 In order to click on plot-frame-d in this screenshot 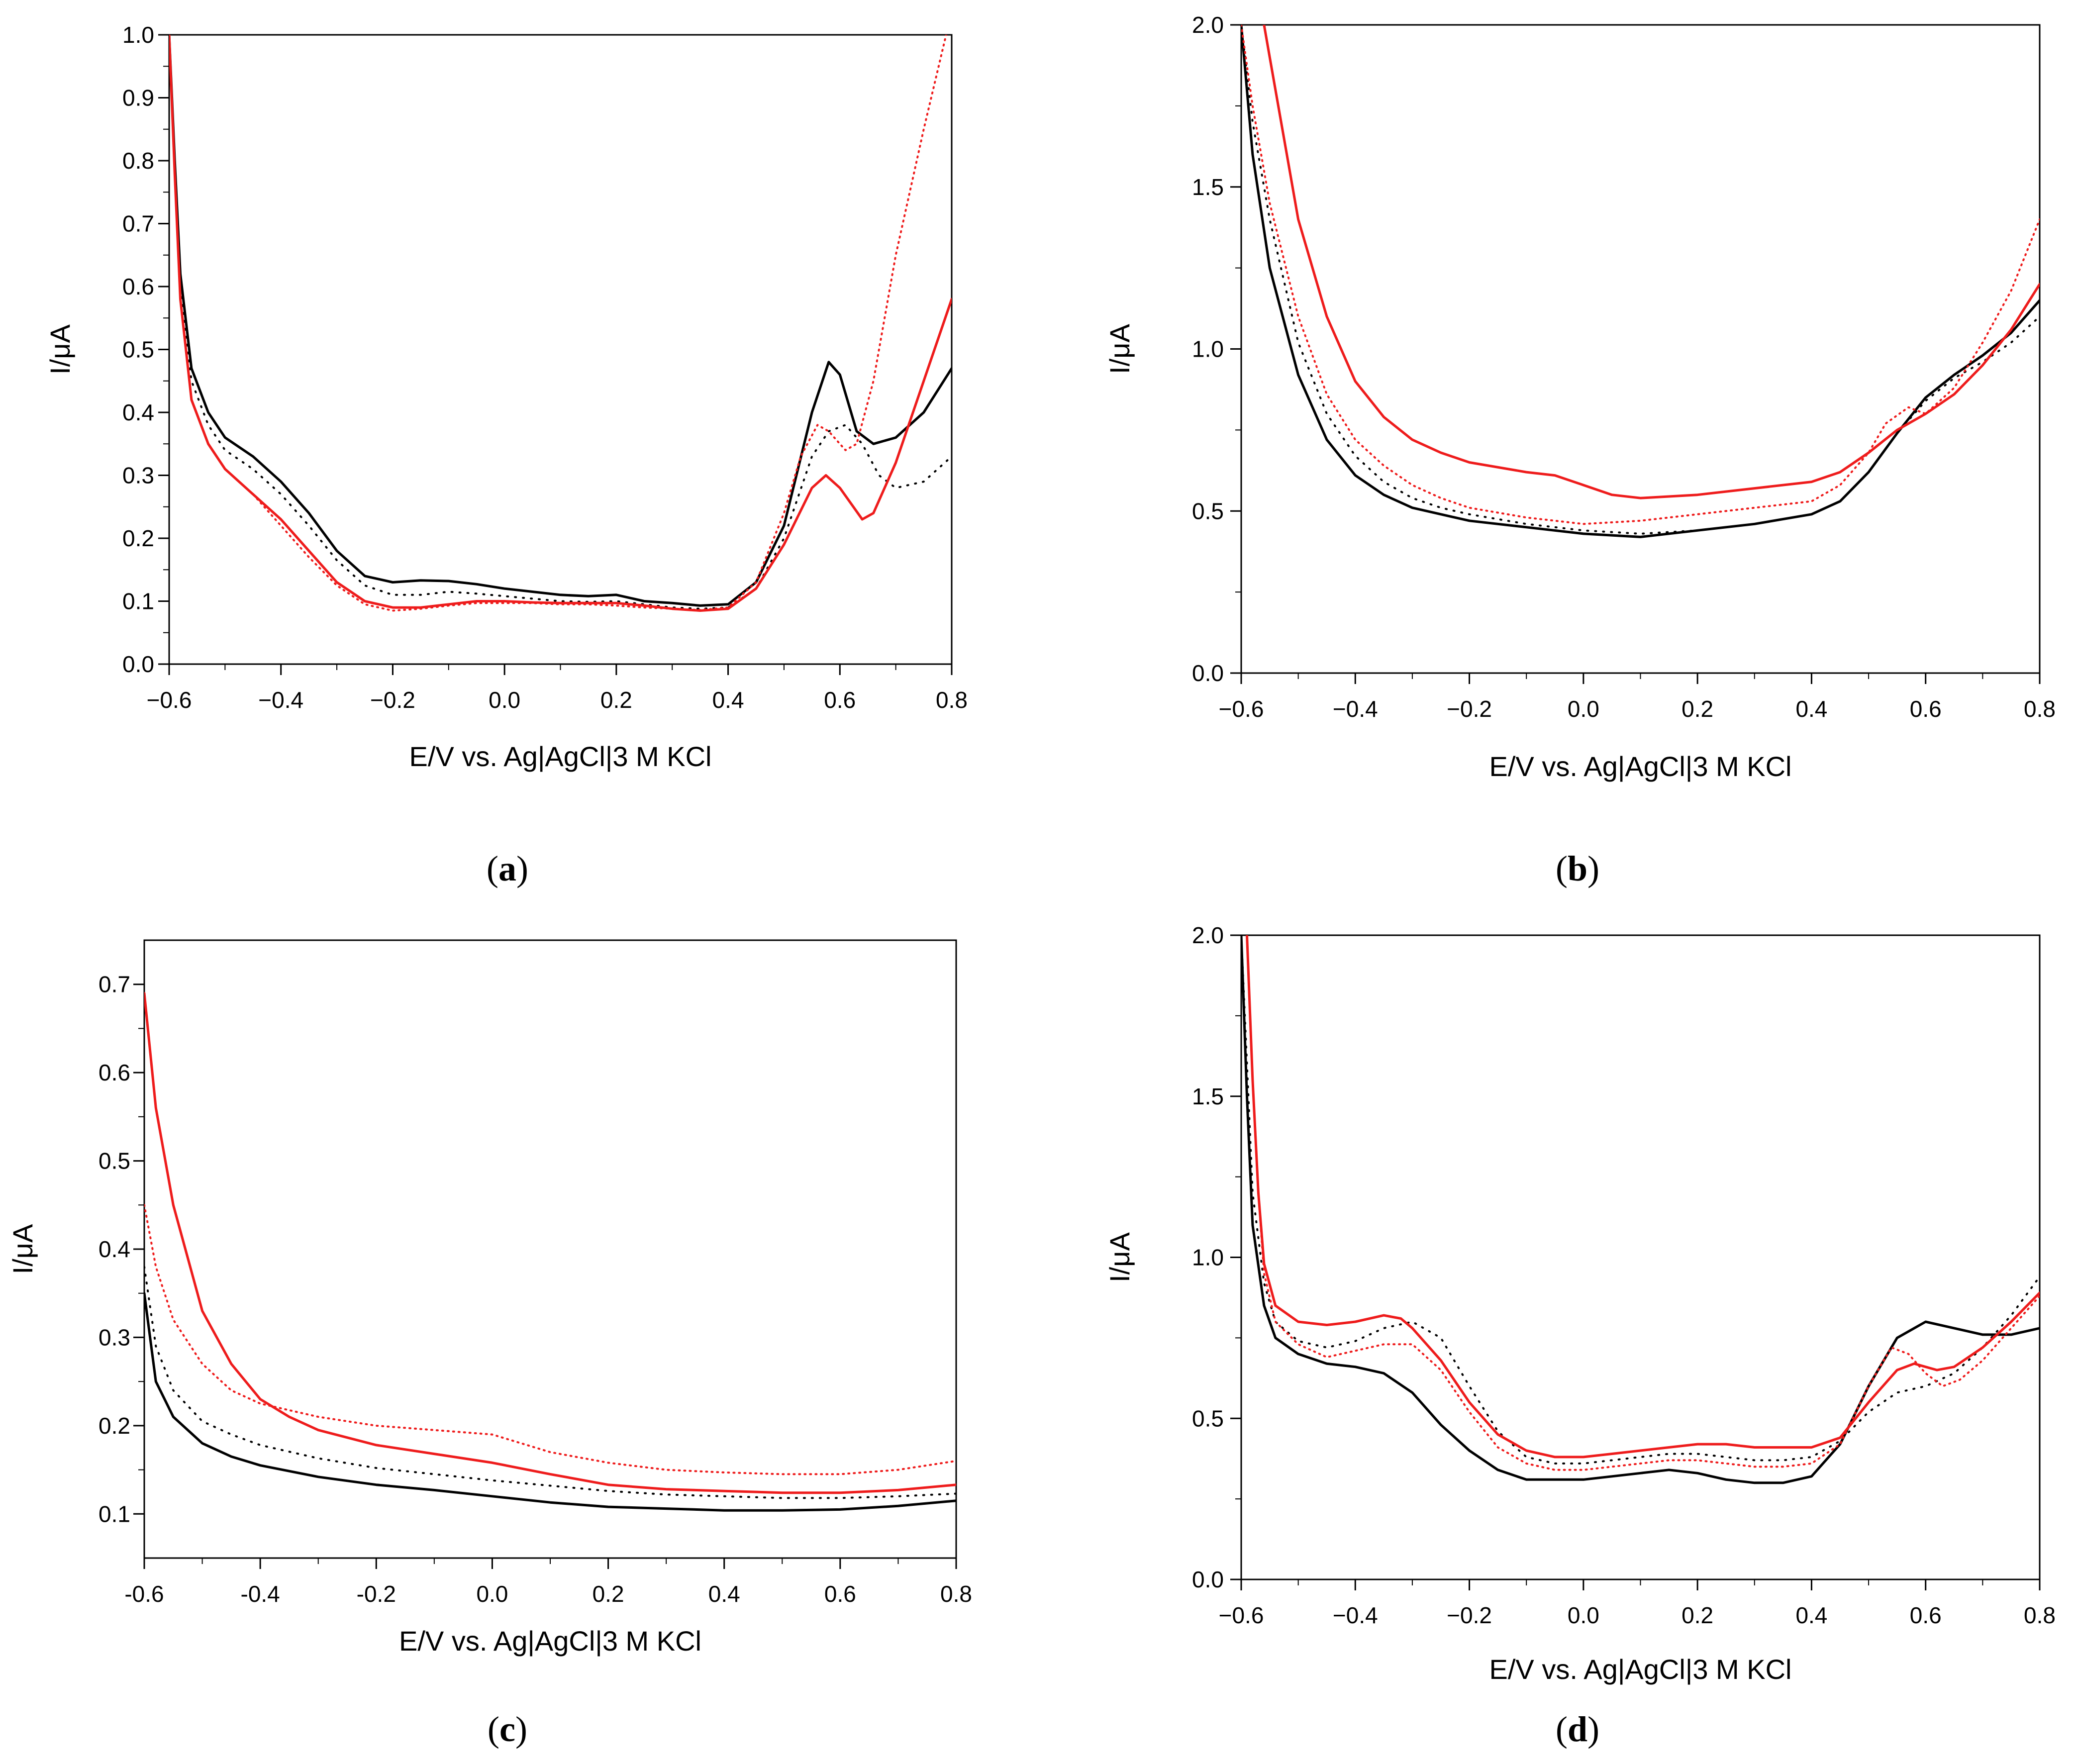, I will do `click(1640, 1257)`.